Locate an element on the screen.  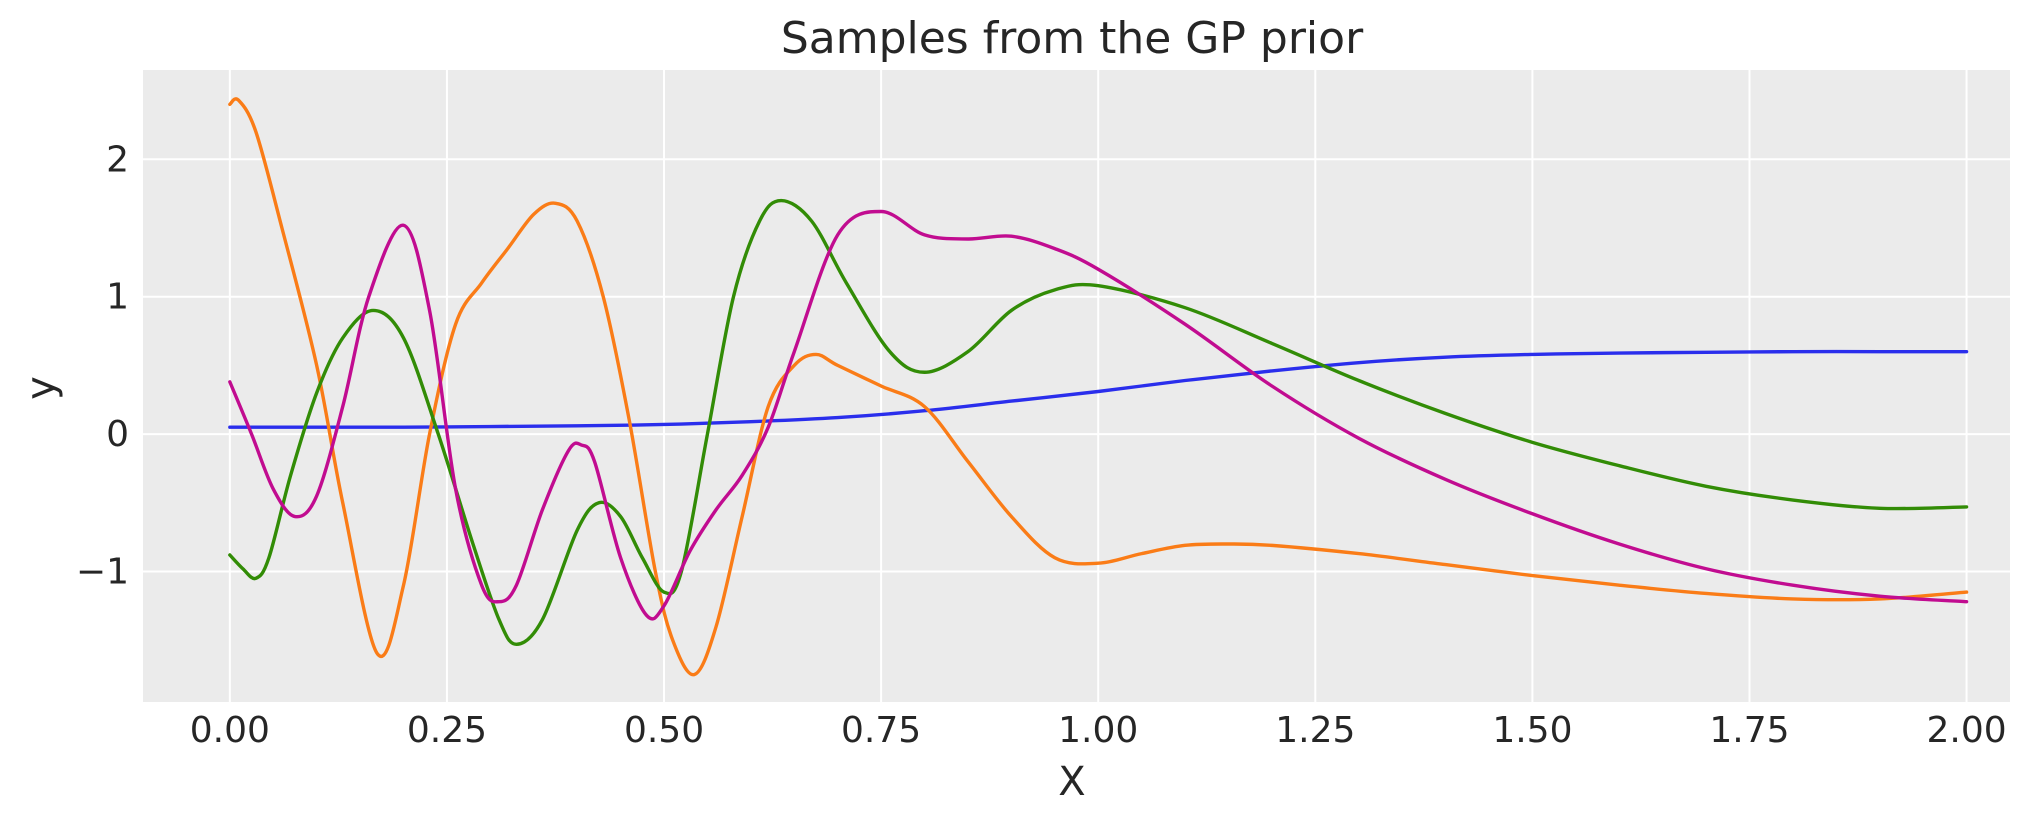
y-tick-label: −1 is located at coordinates (102, 571).